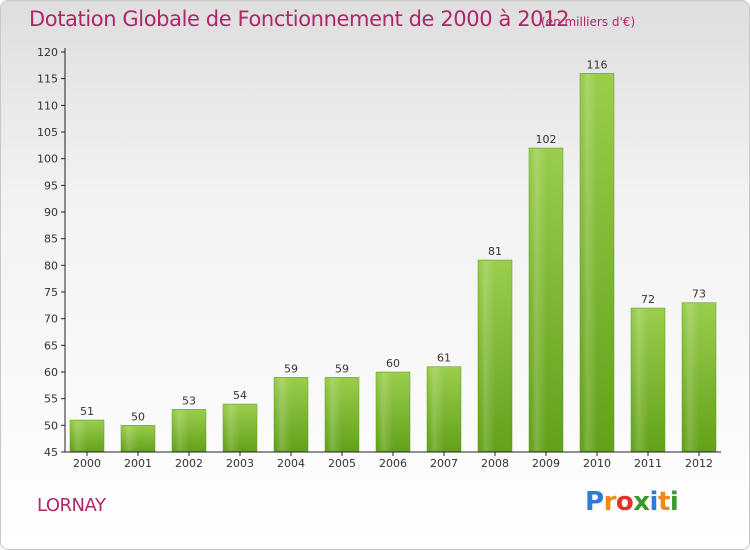 The width and height of the screenshot is (750, 550). What do you see at coordinates (699, 294) in the screenshot?
I see `value-label: 73` at bounding box center [699, 294].